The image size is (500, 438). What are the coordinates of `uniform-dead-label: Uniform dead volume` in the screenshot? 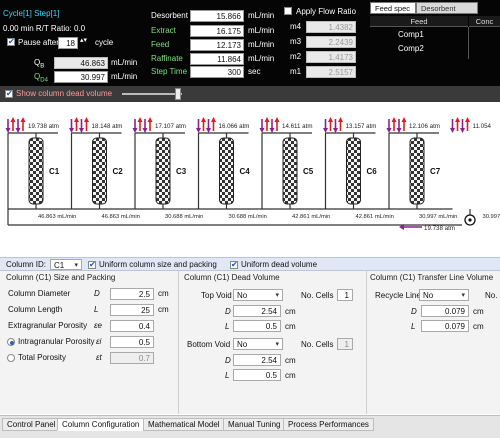 It's located at (279, 264).